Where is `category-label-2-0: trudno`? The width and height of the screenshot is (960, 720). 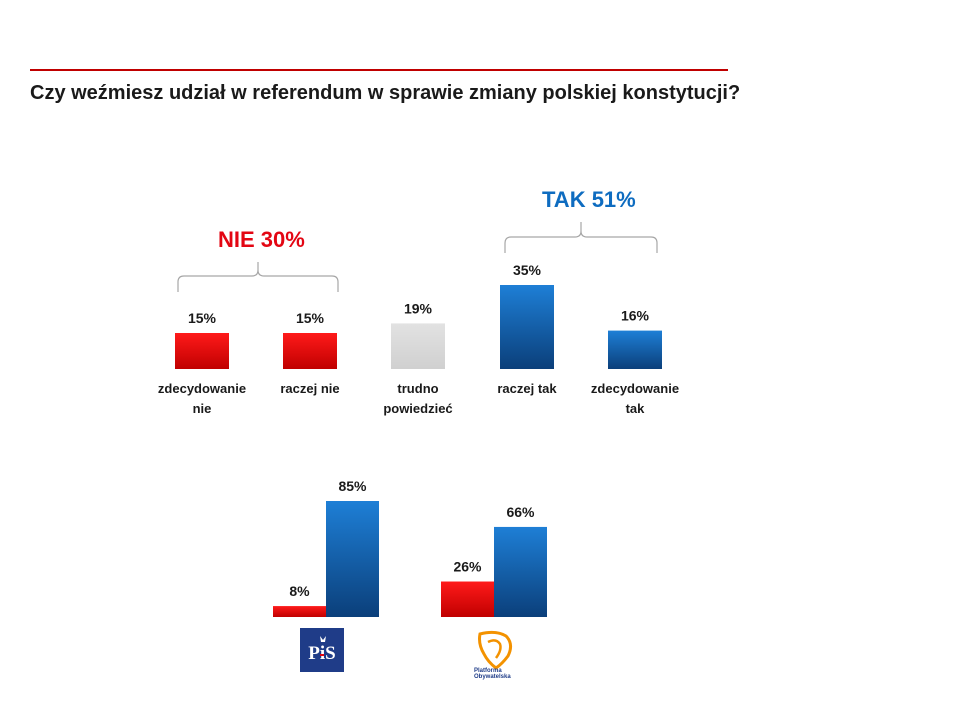 category-label-2-0: trudno is located at coordinates (417, 388).